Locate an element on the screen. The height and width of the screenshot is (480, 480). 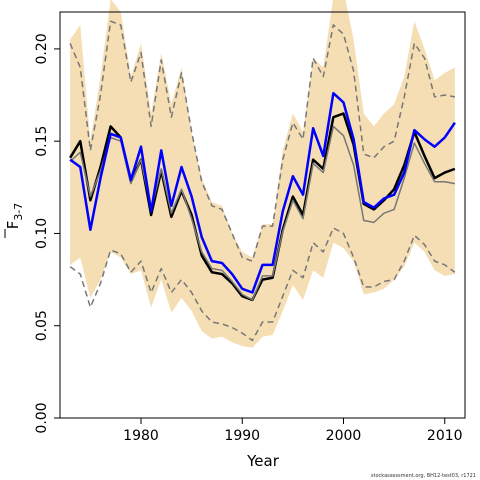
x-tick-label-2010: 2010 is located at coordinates (445, 436).